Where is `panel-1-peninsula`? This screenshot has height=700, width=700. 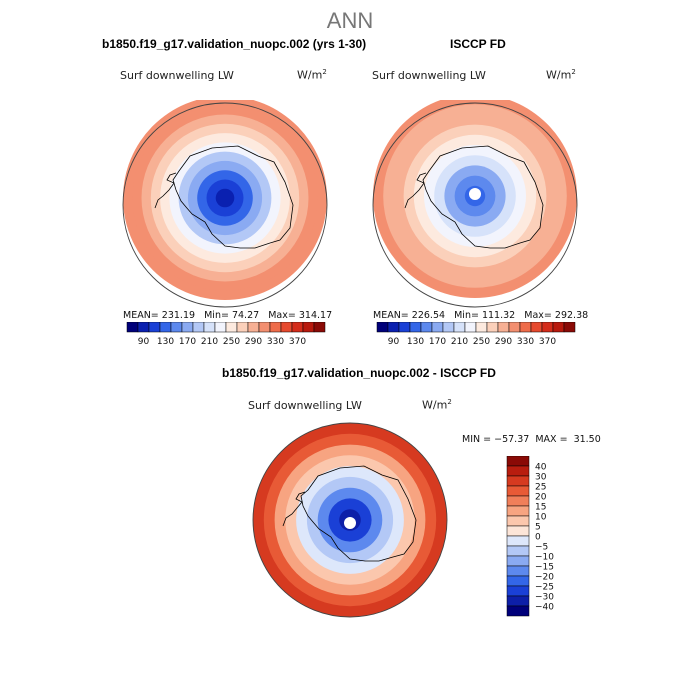
panel-1-peninsula is located at coordinates (165, 190).